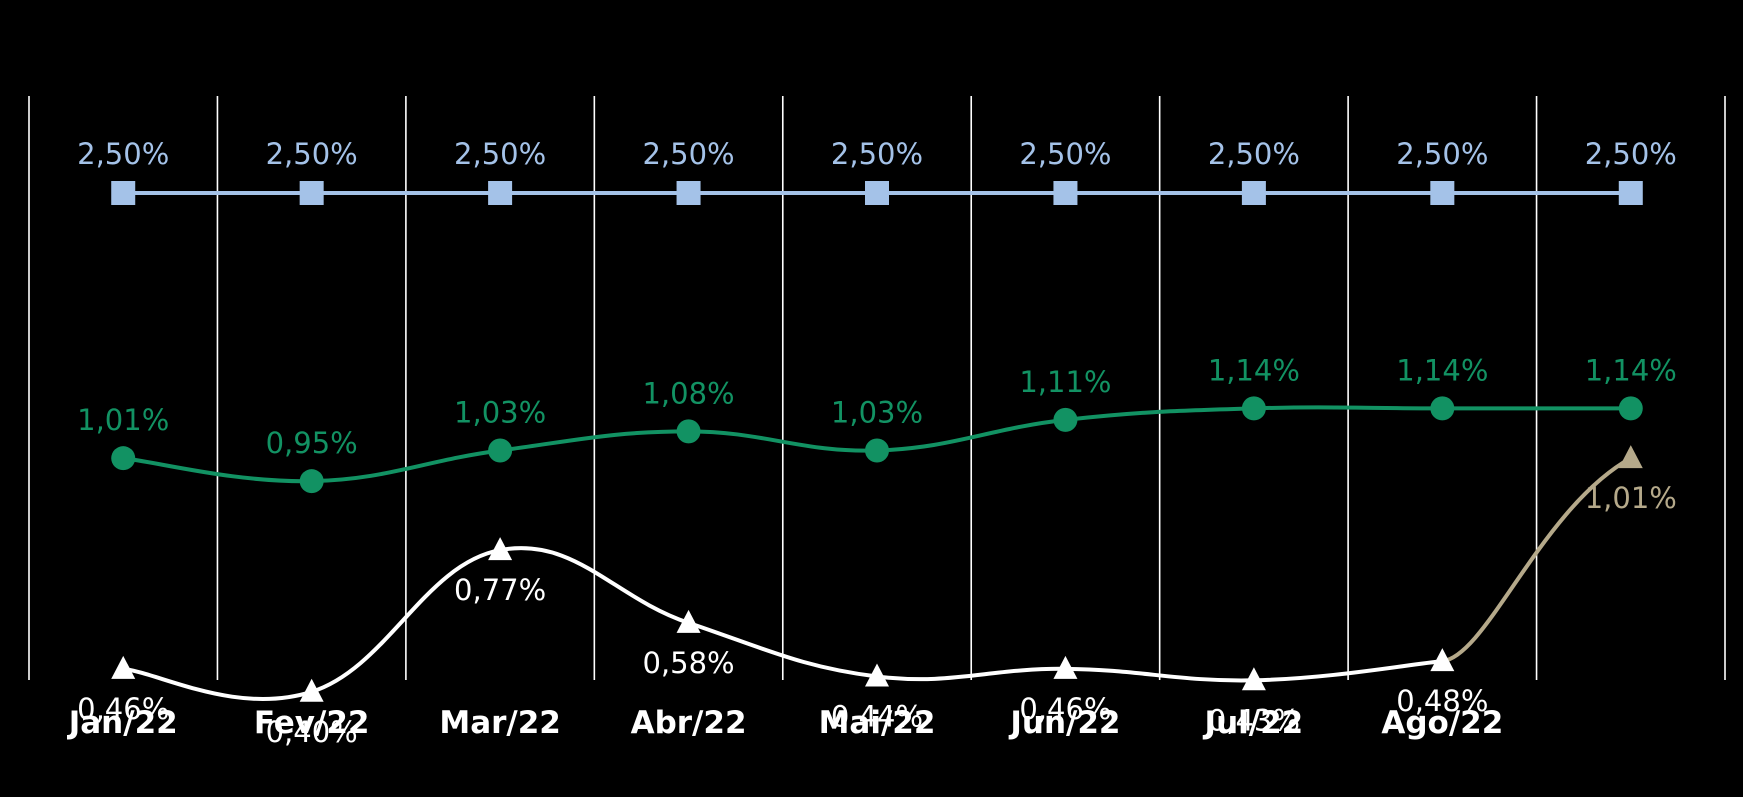 The height and width of the screenshot is (797, 1743). I want to click on category-label: Mar/22, so click(500, 723).